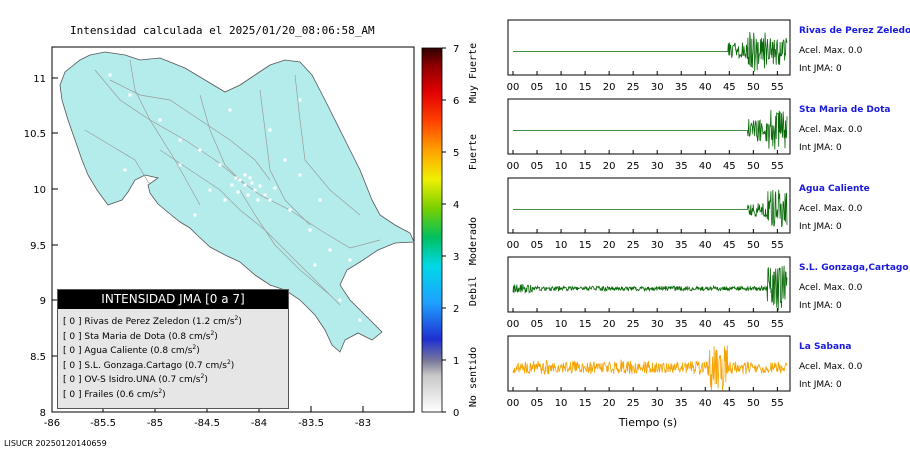  What do you see at coordinates (175, 319) in the screenshot?
I see `legend-item: [ 0 ] Rivas de Perez Zeledon (1.2 cm/s2)` at bounding box center [175, 319].